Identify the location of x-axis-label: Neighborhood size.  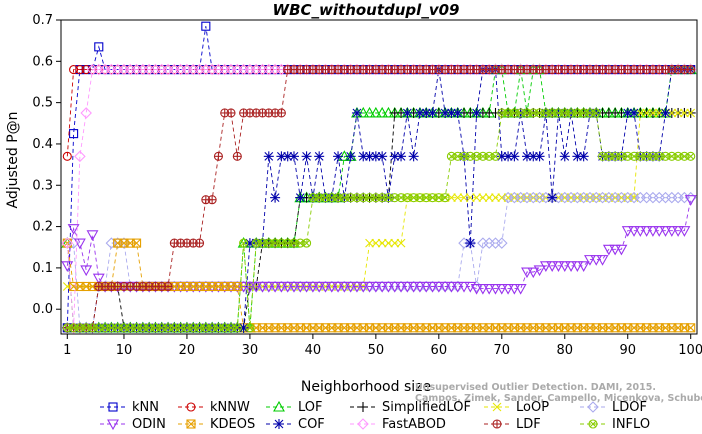
(366, 387).